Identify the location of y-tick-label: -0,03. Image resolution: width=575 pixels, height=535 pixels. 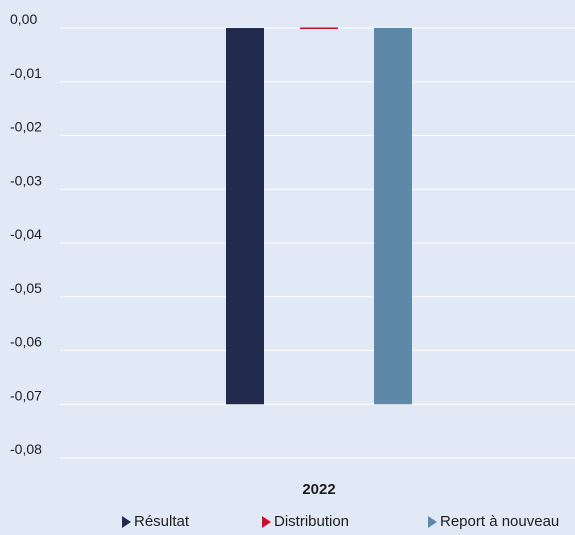
(26, 180).